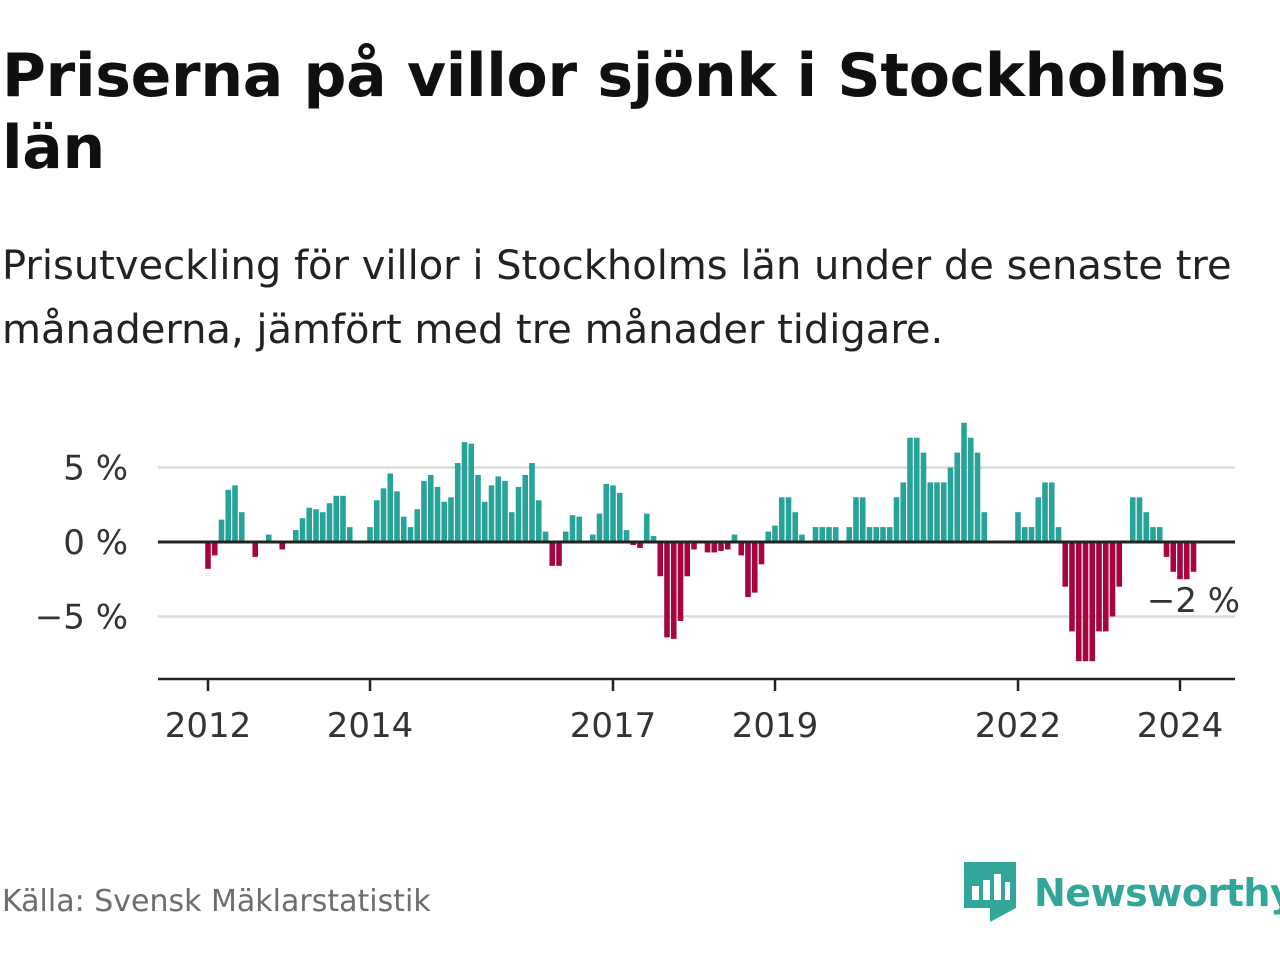  Describe the element at coordinates (95, 543) in the screenshot. I see `y-tick-label: 0 %` at that location.